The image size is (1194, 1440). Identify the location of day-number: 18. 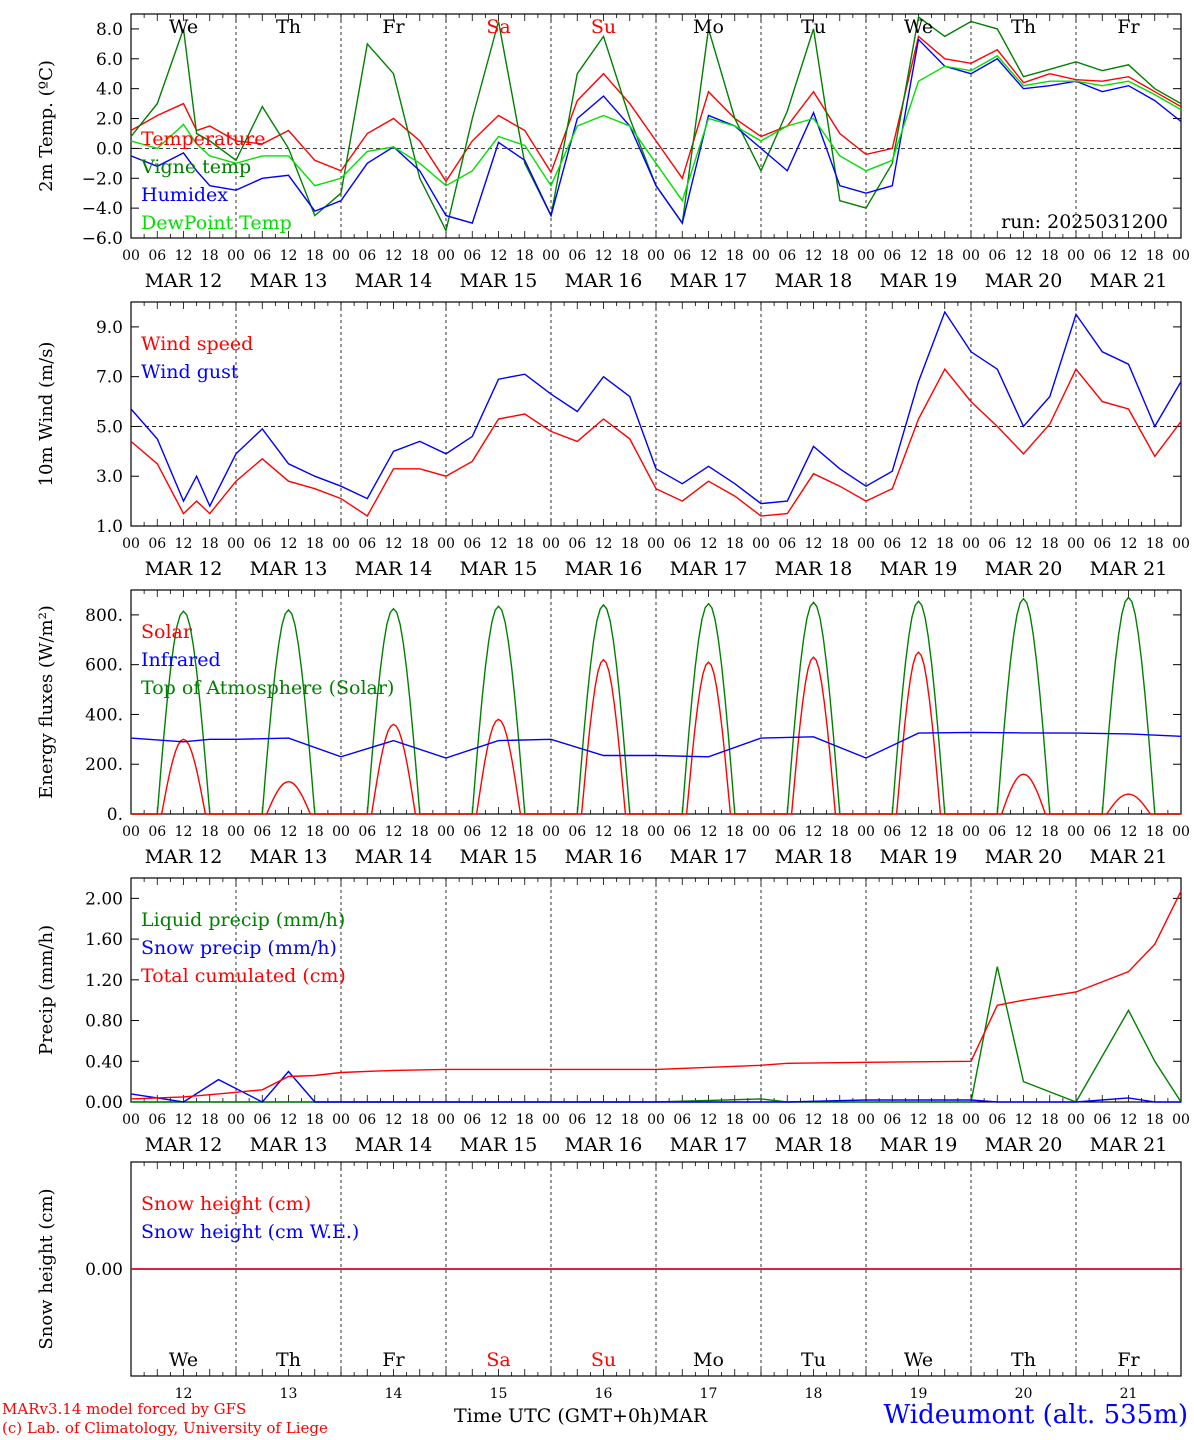
(814, 1394).